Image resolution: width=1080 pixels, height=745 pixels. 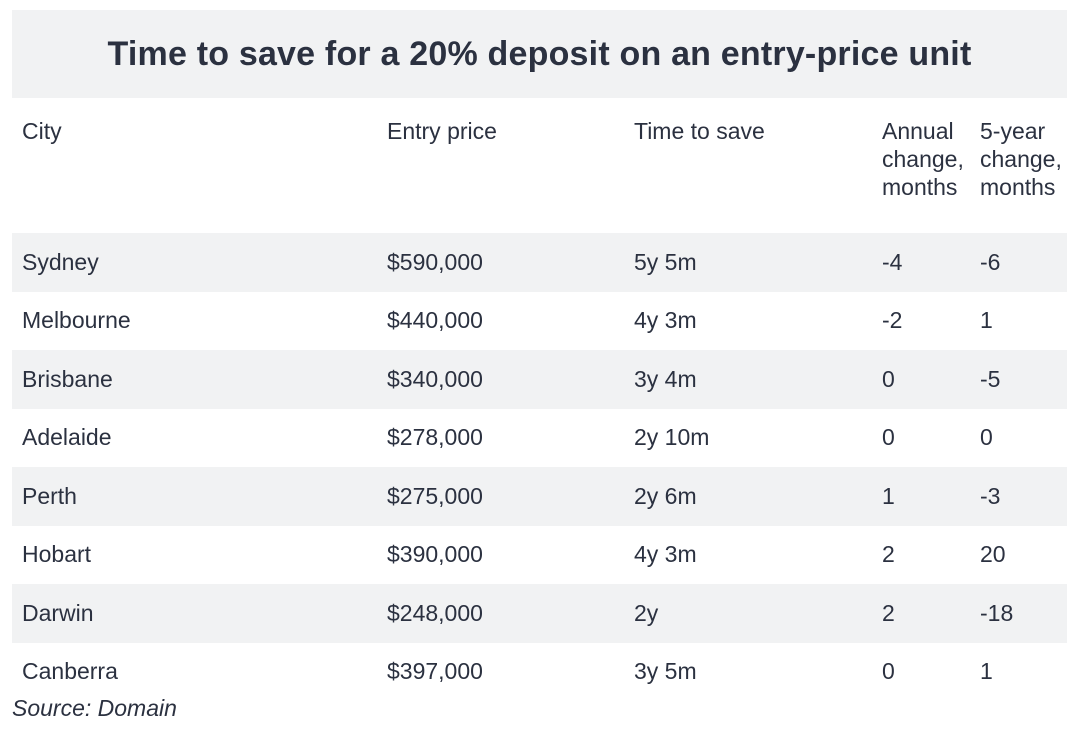 I want to click on header-5-year-line-1: 5-year, so click(x=1013, y=131).